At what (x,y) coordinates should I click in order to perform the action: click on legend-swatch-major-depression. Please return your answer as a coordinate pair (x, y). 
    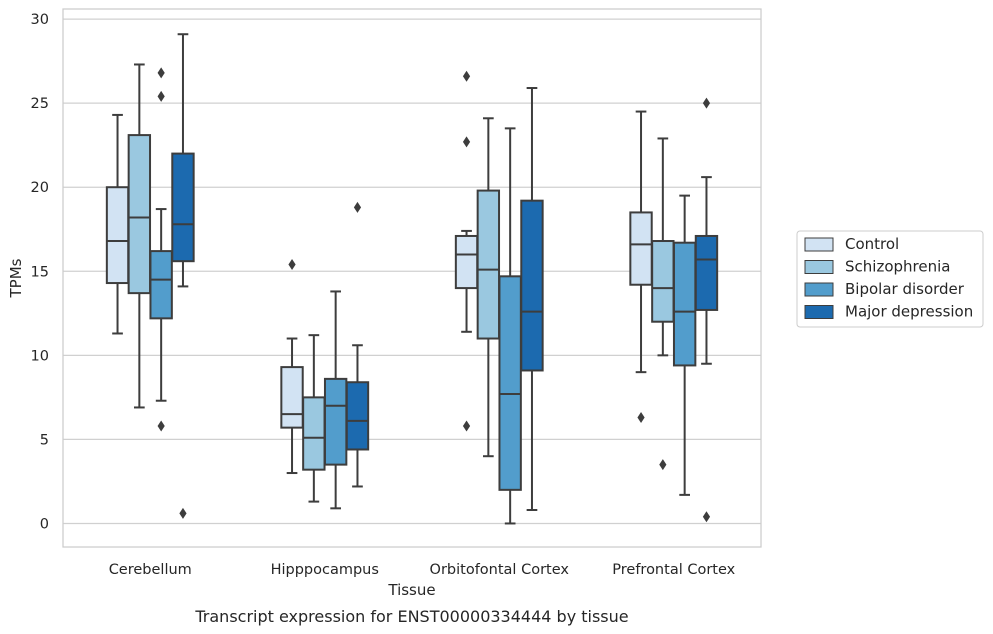
    Looking at the image, I should click on (819, 312).